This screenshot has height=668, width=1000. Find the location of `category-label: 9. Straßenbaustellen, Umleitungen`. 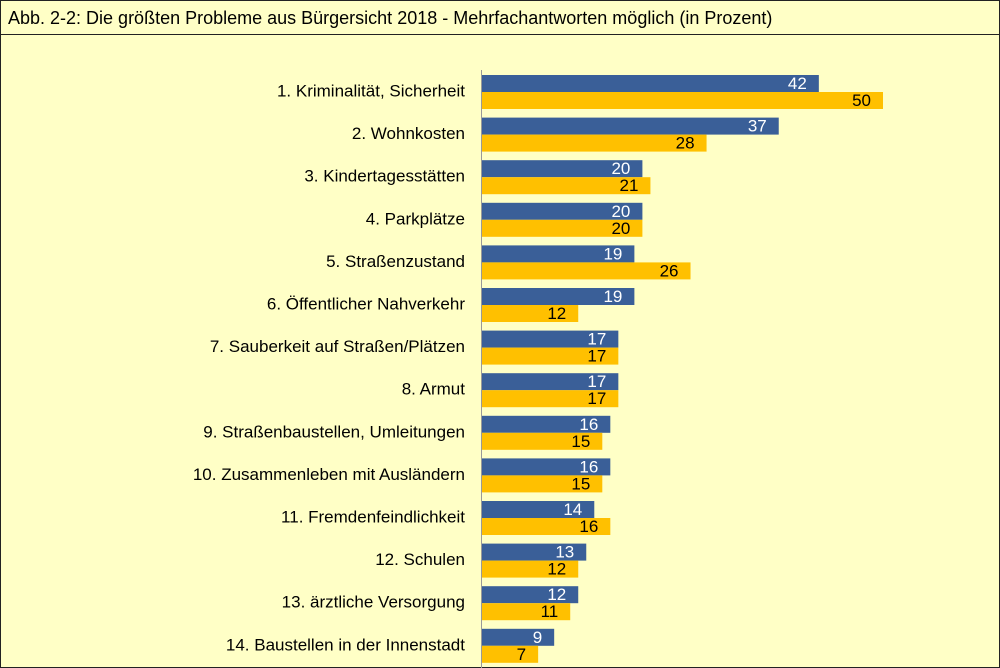

category-label: 9. Straßenbaustellen, Umleitungen is located at coordinates (334, 431).